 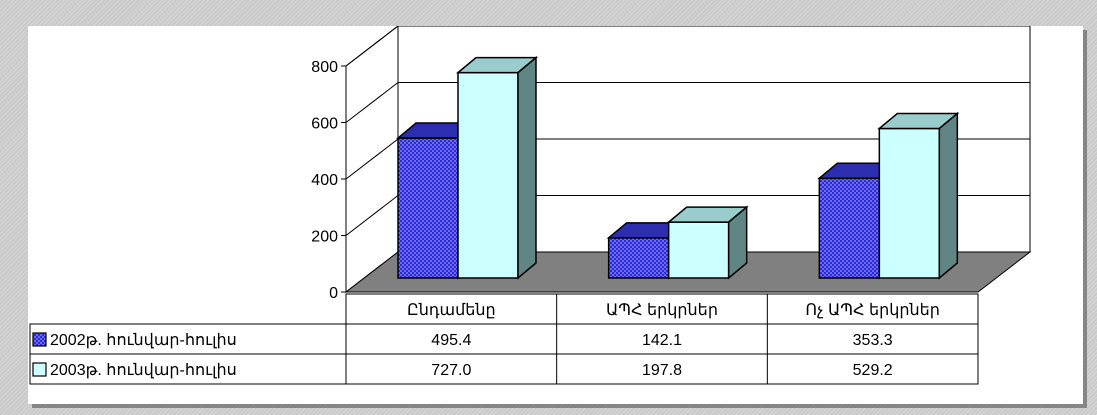 What do you see at coordinates (873, 340) in the screenshot?
I see `data-value: 353.3` at bounding box center [873, 340].